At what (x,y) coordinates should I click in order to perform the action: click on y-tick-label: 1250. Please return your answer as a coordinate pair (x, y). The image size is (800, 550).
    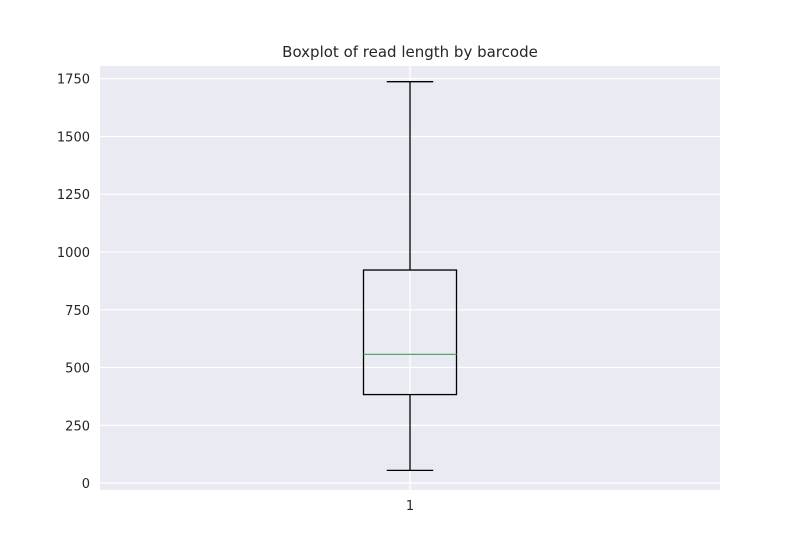
    Looking at the image, I should click on (73, 195).